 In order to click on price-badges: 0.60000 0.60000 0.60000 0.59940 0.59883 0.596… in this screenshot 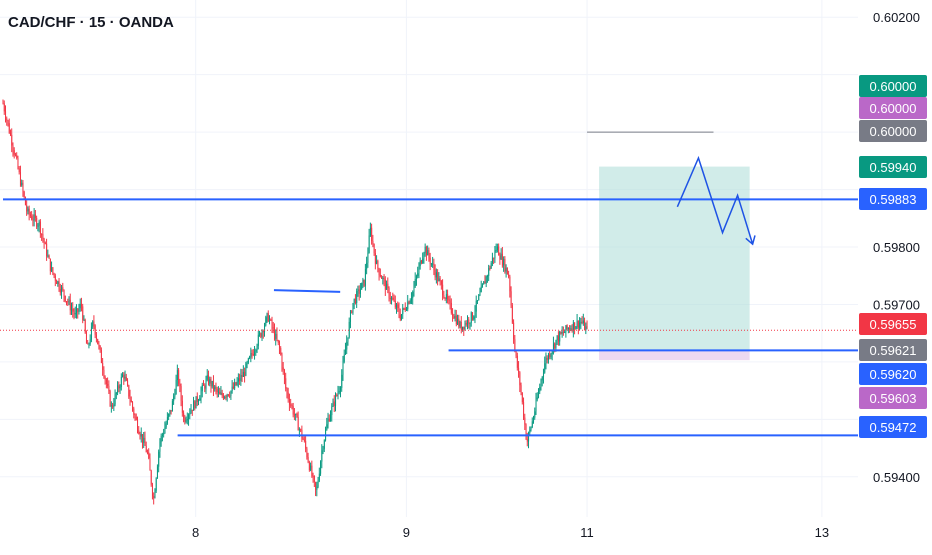, I will do `click(893, 256)`.